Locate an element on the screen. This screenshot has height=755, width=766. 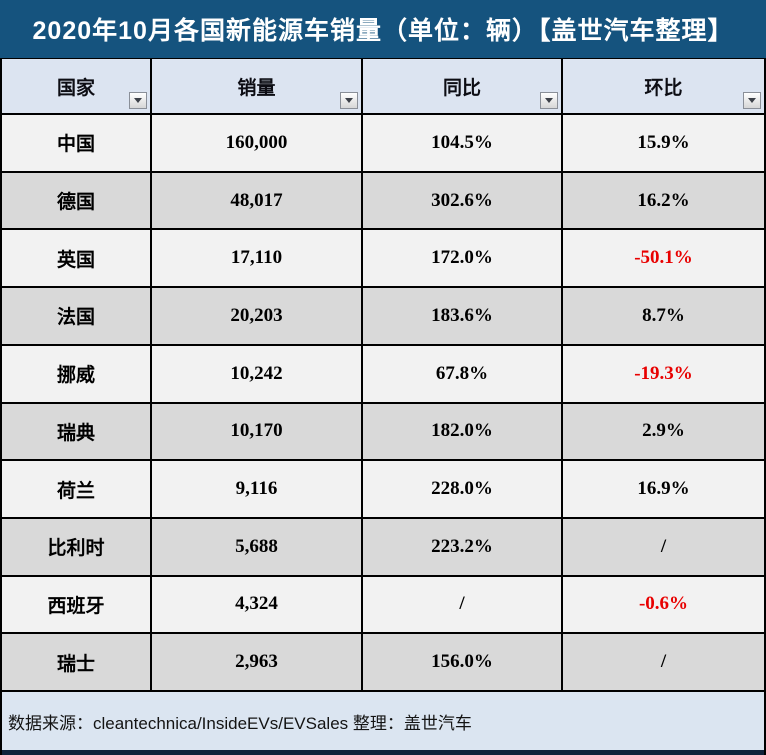
header-cell-yoy: 同比 is located at coordinates (463, 86).